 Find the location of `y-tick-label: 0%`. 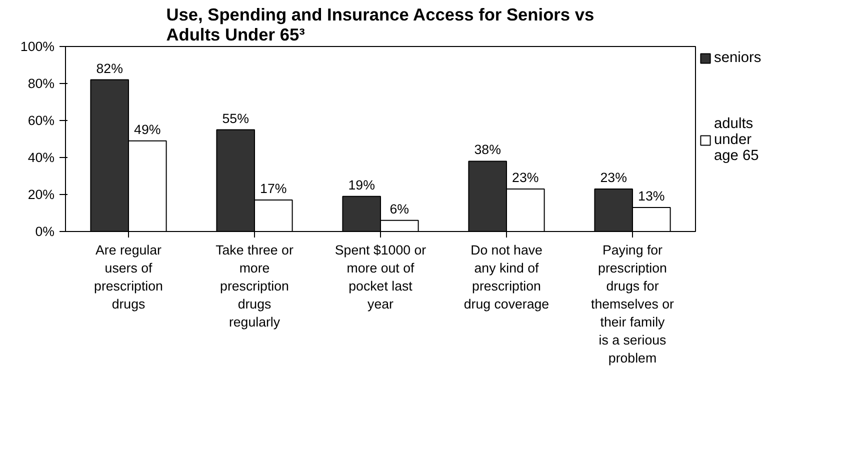

y-tick-label: 0% is located at coordinates (45, 231).